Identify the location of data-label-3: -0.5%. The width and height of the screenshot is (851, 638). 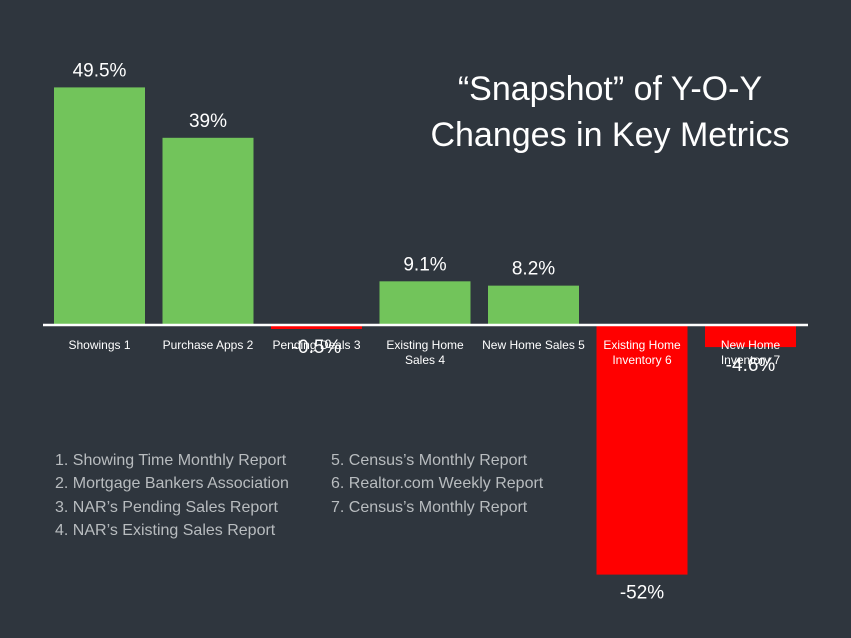
(317, 347).